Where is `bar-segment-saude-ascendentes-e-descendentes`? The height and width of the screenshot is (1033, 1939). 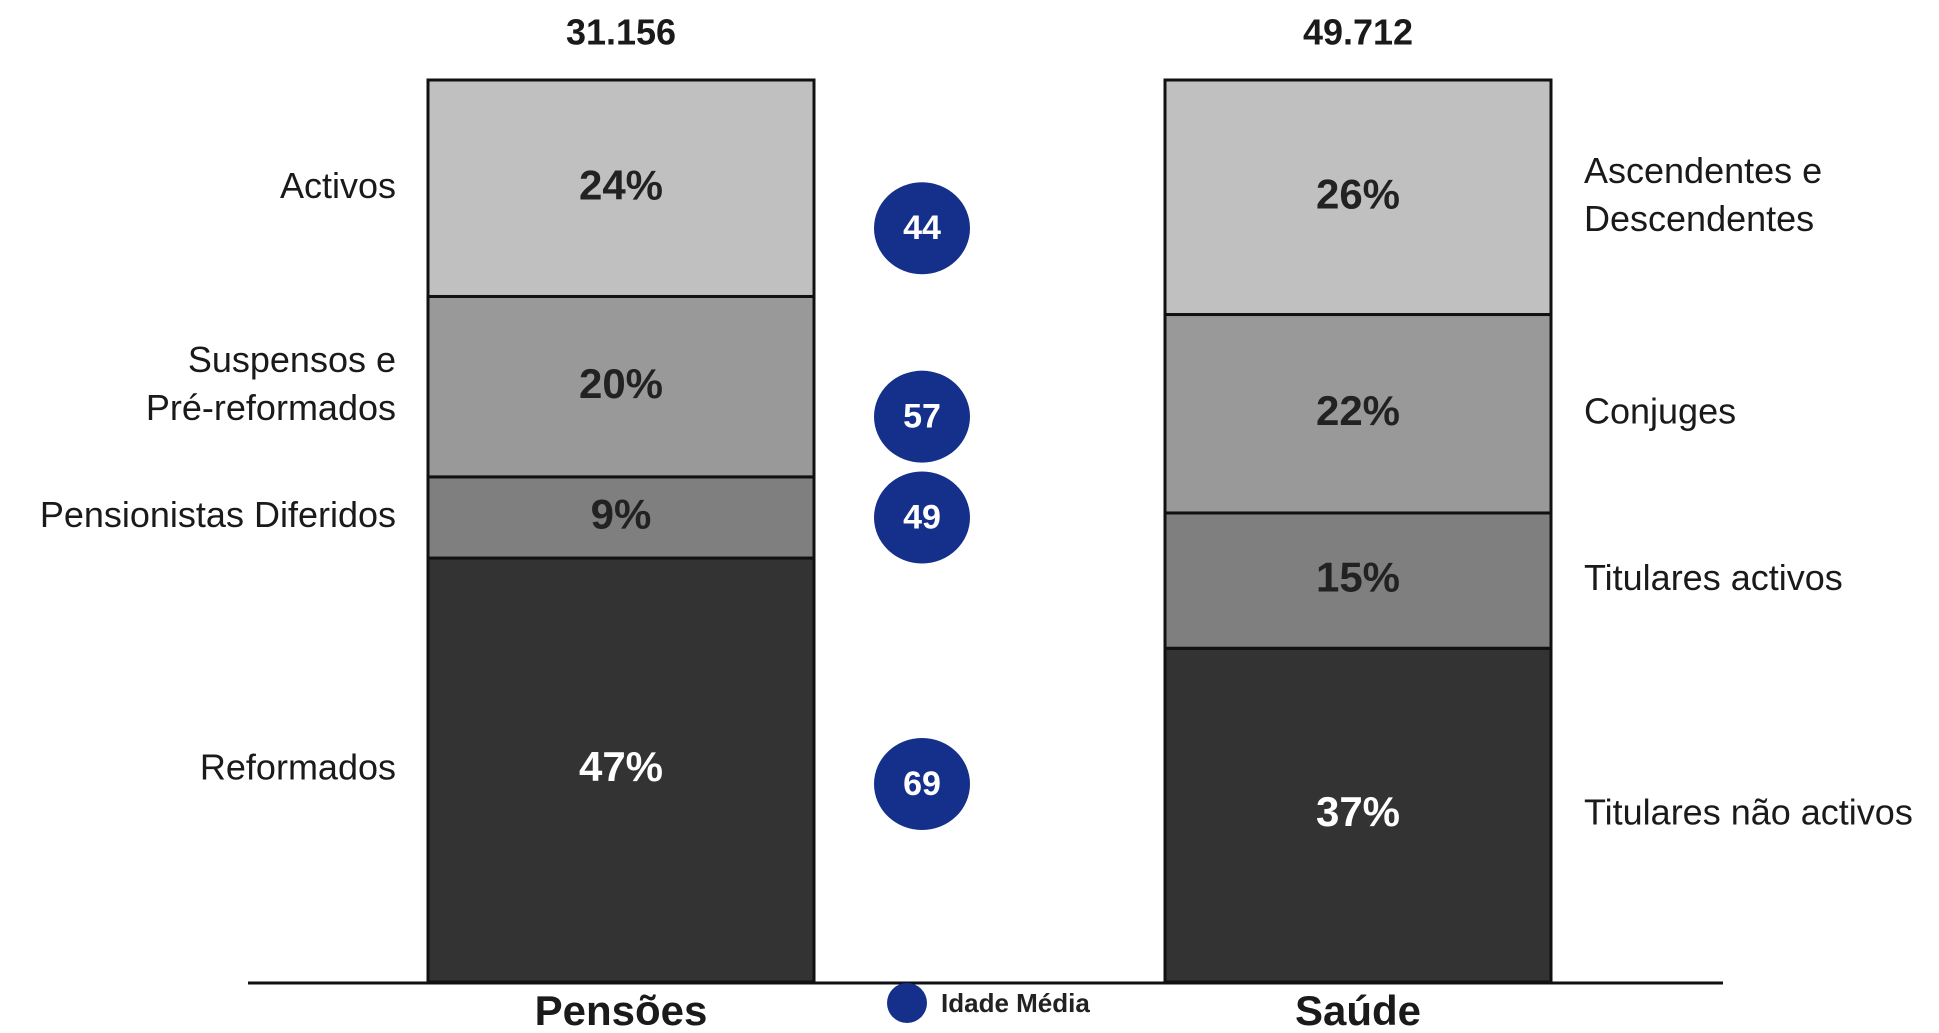 bar-segment-saude-ascendentes-e-descendentes is located at coordinates (1358, 197).